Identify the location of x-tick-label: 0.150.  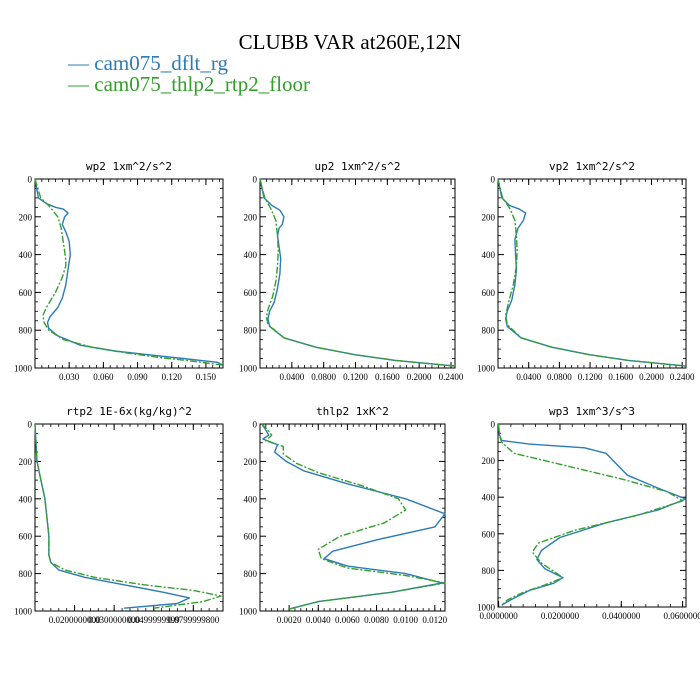
(206, 377).